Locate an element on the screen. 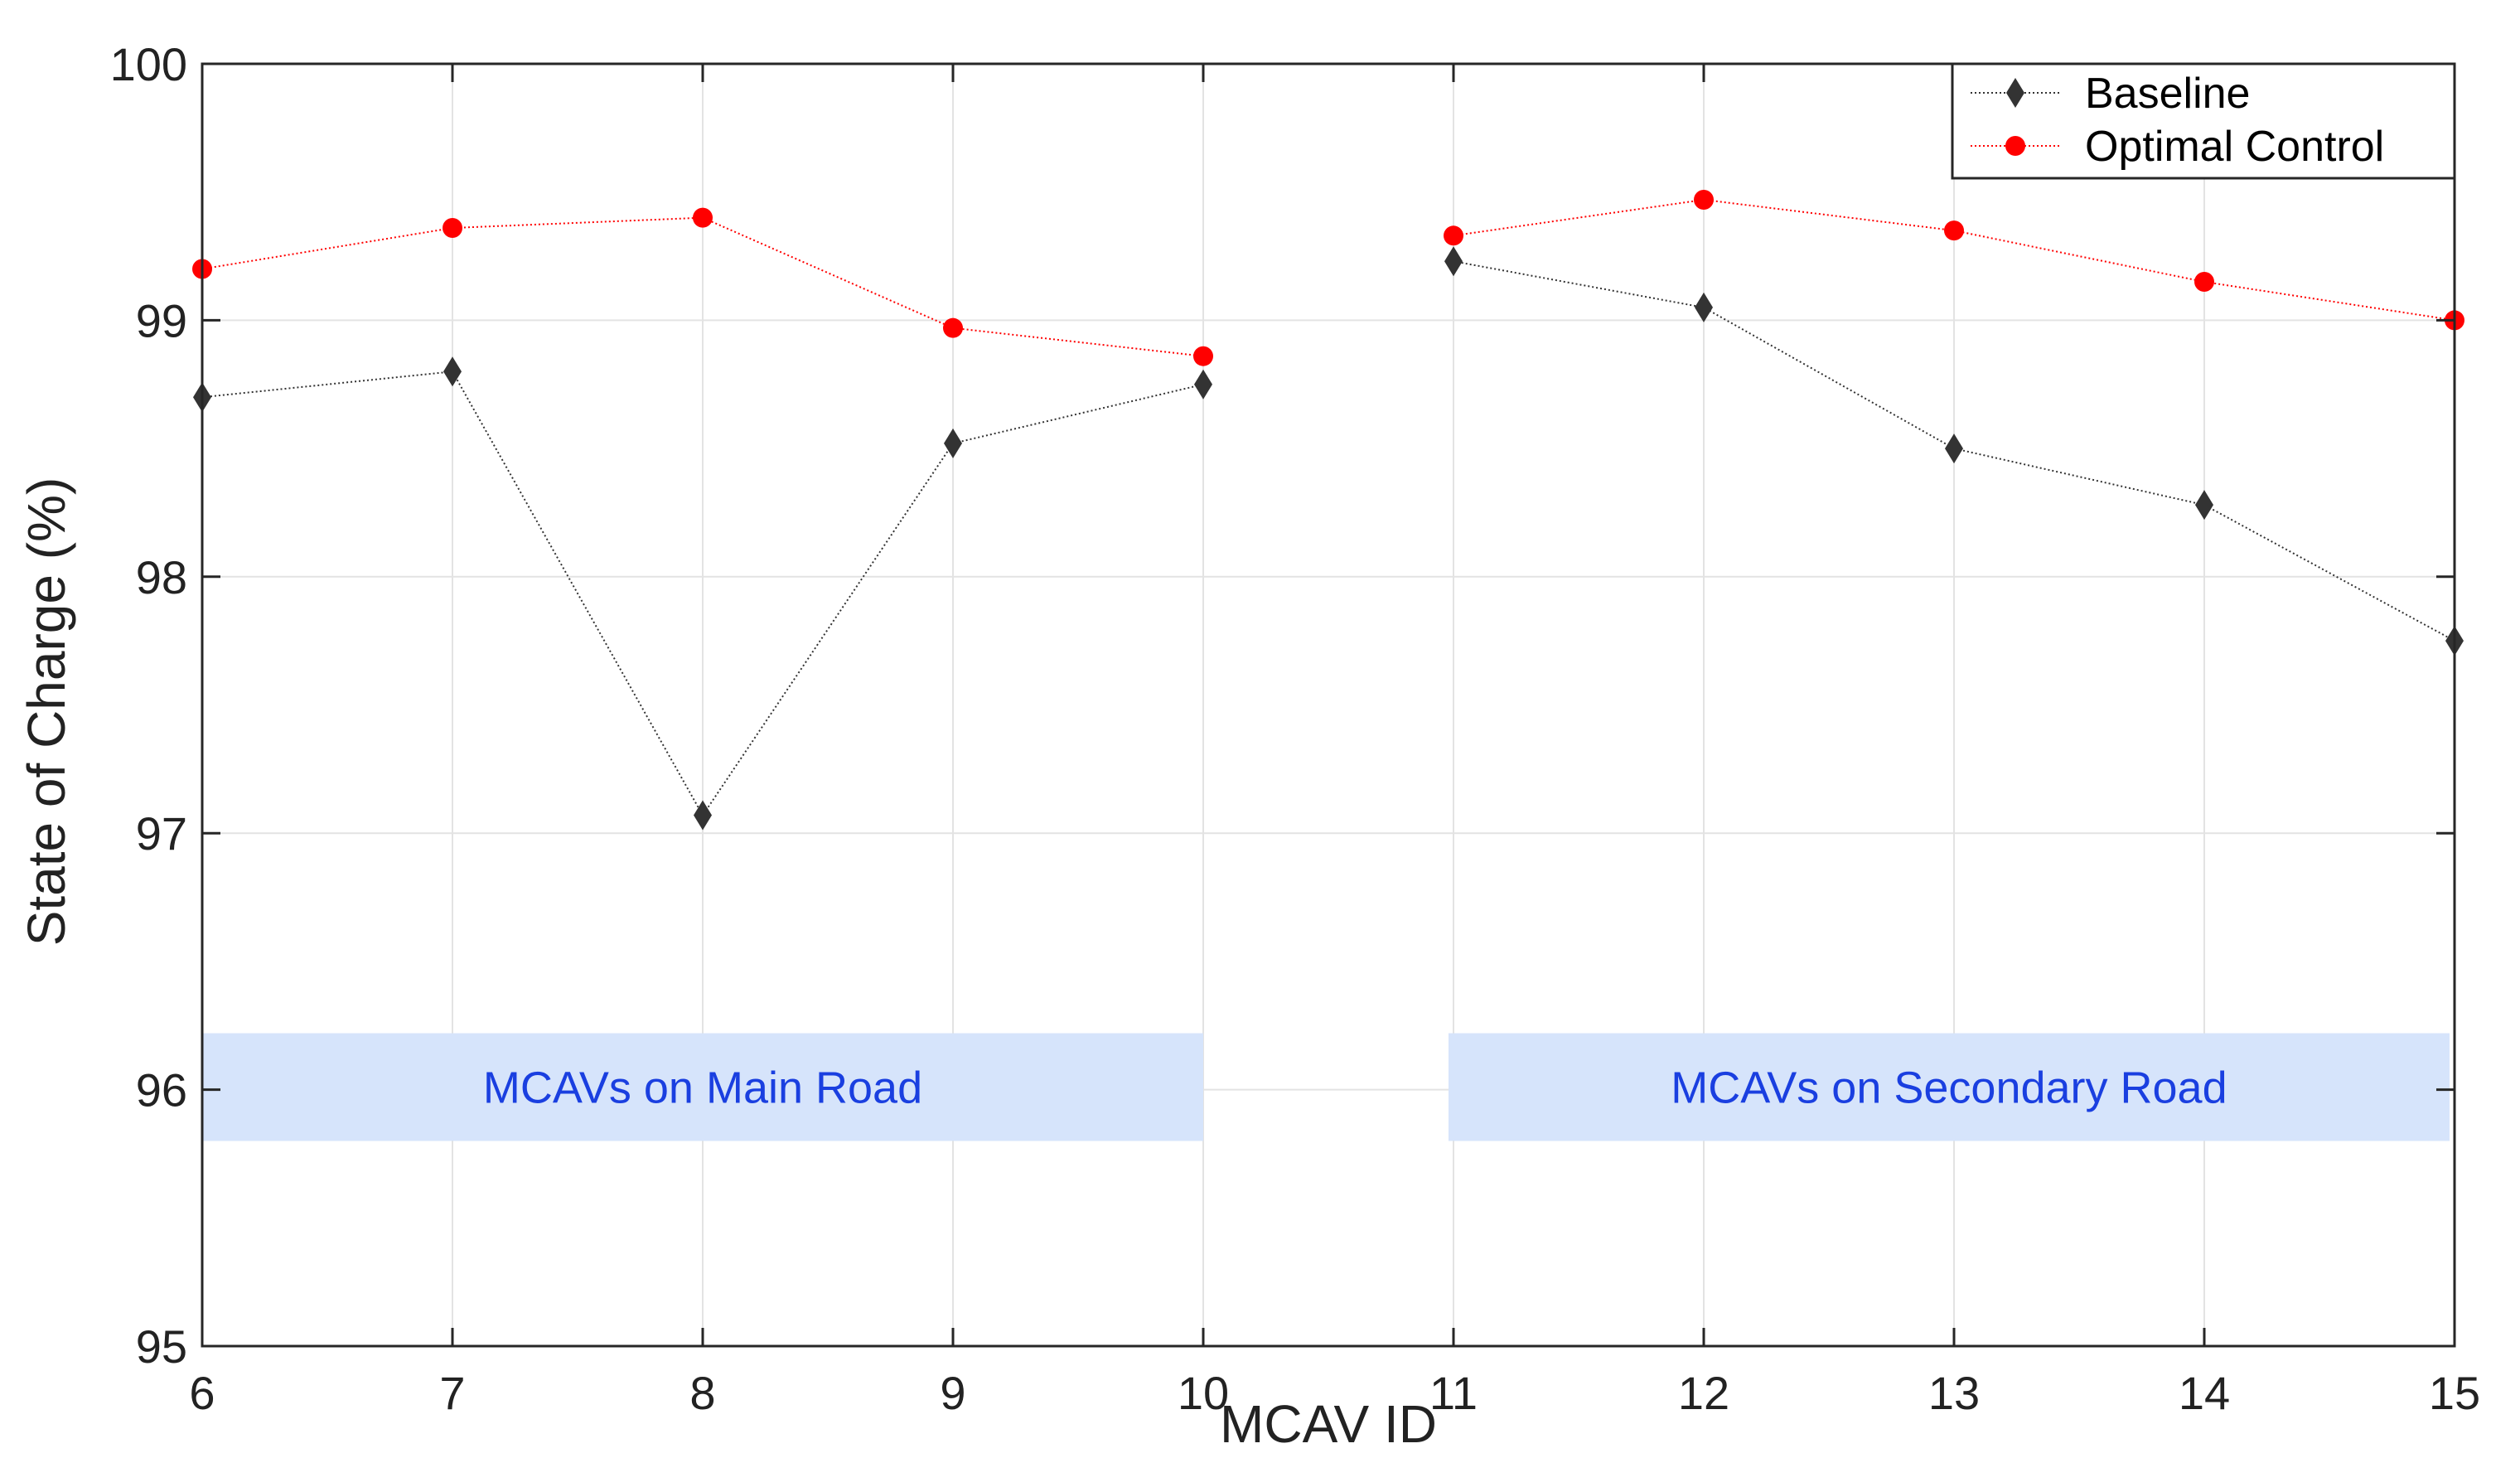  x-tick-label: 7 is located at coordinates (452, 1393).